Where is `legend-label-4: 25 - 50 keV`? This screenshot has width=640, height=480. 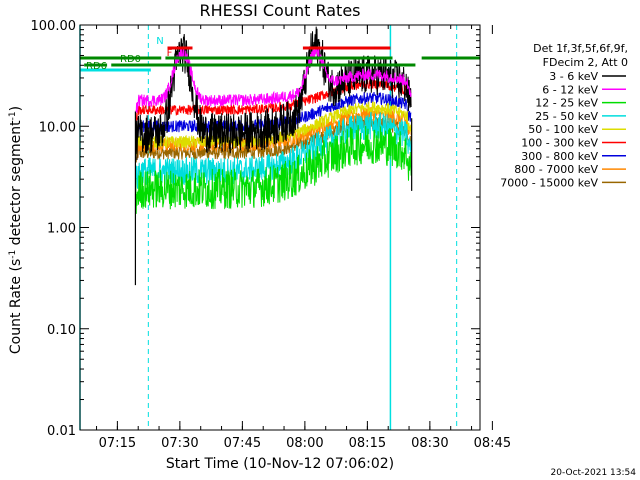
legend-label-4: 25 - 50 keV is located at coordinates (566, 116).